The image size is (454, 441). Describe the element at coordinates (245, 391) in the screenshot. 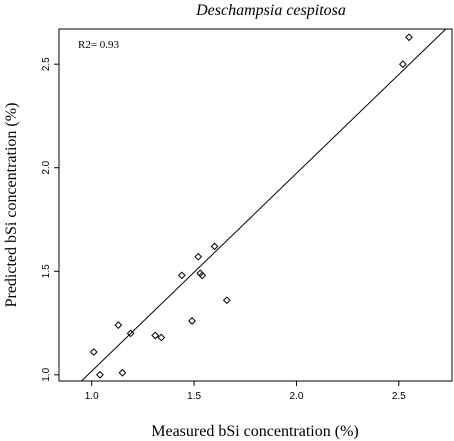

I see `x-axis: 1.0 1.5 2.0 2.5` at that location.